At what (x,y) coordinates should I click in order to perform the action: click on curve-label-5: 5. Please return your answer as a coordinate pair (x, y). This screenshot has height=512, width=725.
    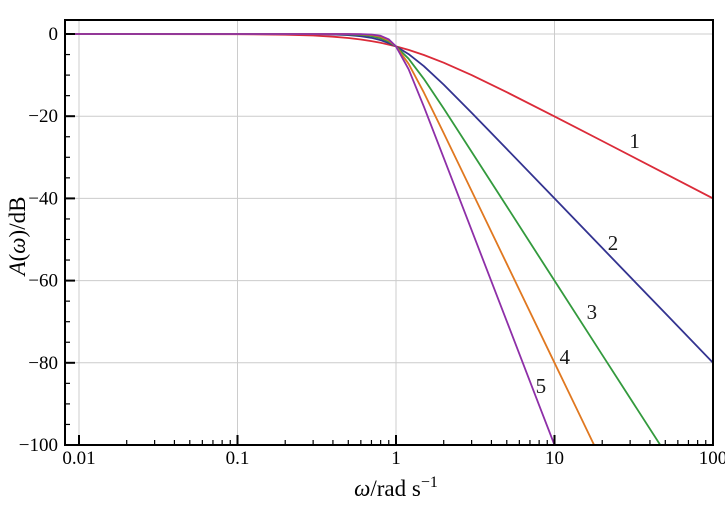
    Looking at the image, I should click on (541, 386).